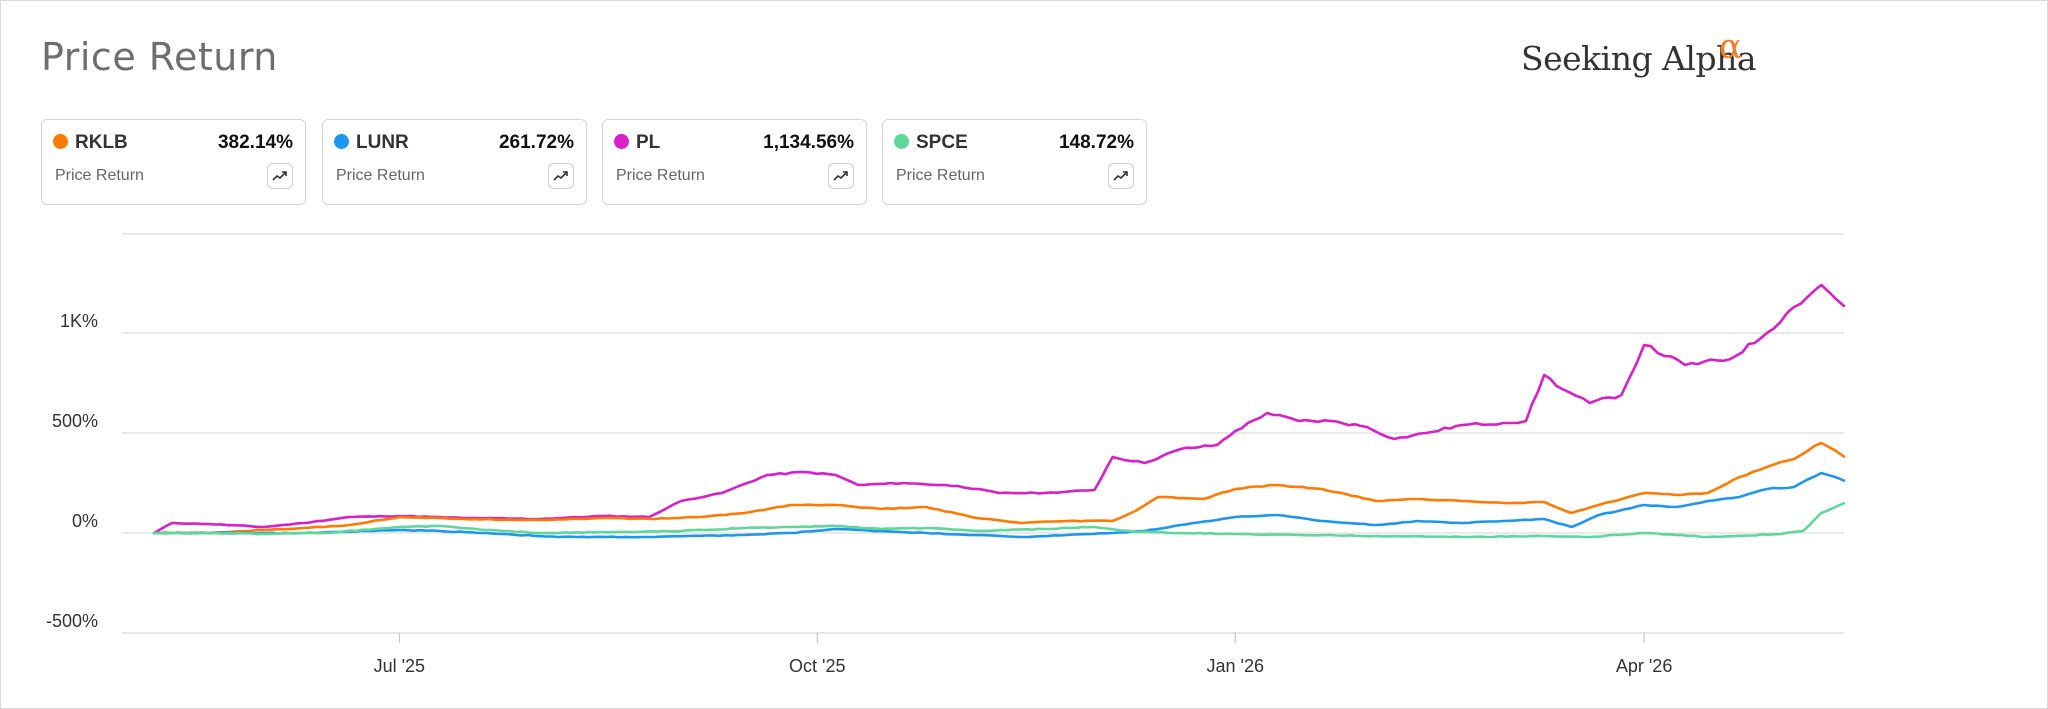  I want to click on y-tick-label: 500%, so click(75, 421).